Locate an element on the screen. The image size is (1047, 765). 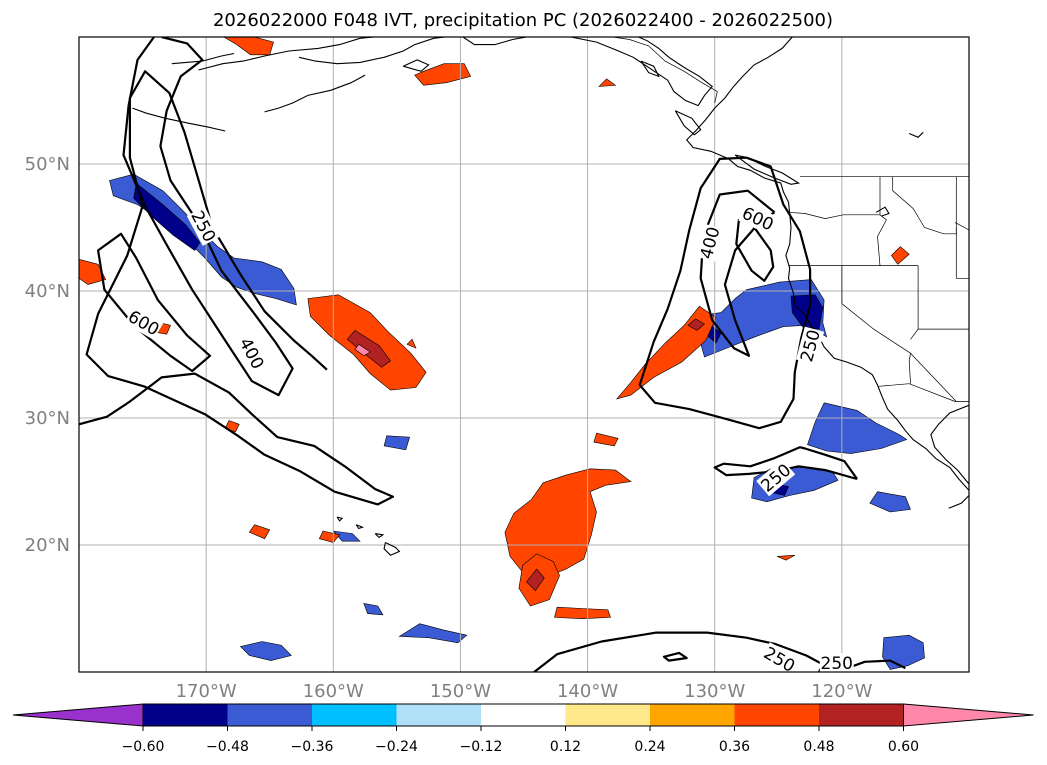
lat-tick-label-3: 50°N is located at coordinates (47, 164).